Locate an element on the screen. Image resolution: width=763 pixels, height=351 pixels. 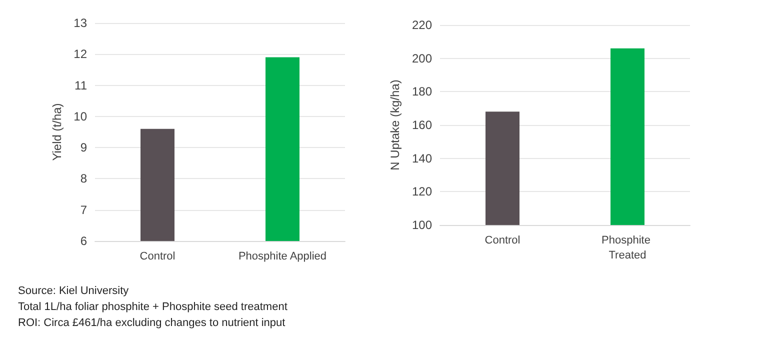
y-axis-title: Yield (t/ha) is located at coordinates (57, 132).